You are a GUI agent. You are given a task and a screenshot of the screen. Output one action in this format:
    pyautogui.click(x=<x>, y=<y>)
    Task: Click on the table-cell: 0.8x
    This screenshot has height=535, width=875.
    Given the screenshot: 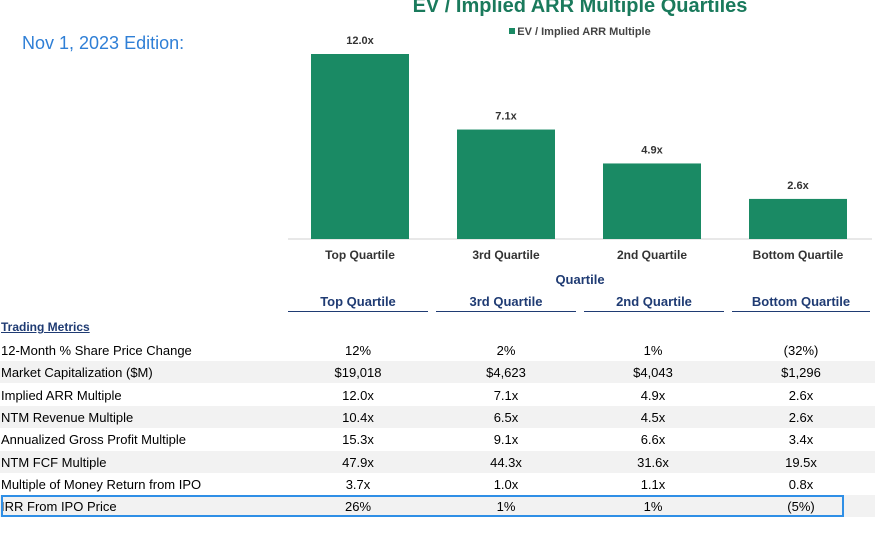 What is the action you would take?
    pyautogui.click(x=801, y=484)
    